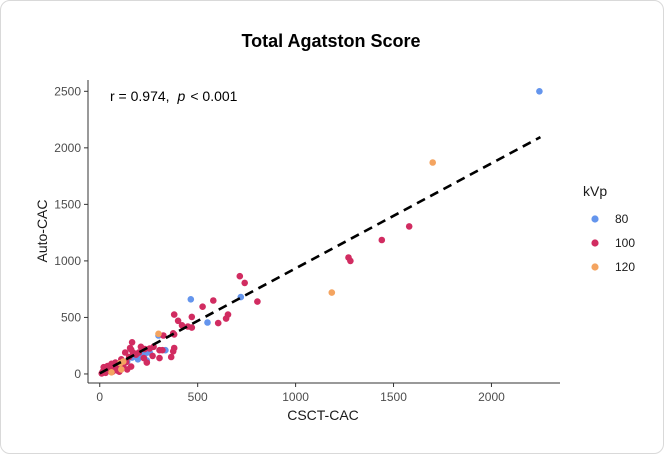 The height and width of the screenshot is (454, 664). What do you see at coordinates (491, 397) in the screenshot?
I see `x-tick-label: 2000` at bounding box center [491, 397].